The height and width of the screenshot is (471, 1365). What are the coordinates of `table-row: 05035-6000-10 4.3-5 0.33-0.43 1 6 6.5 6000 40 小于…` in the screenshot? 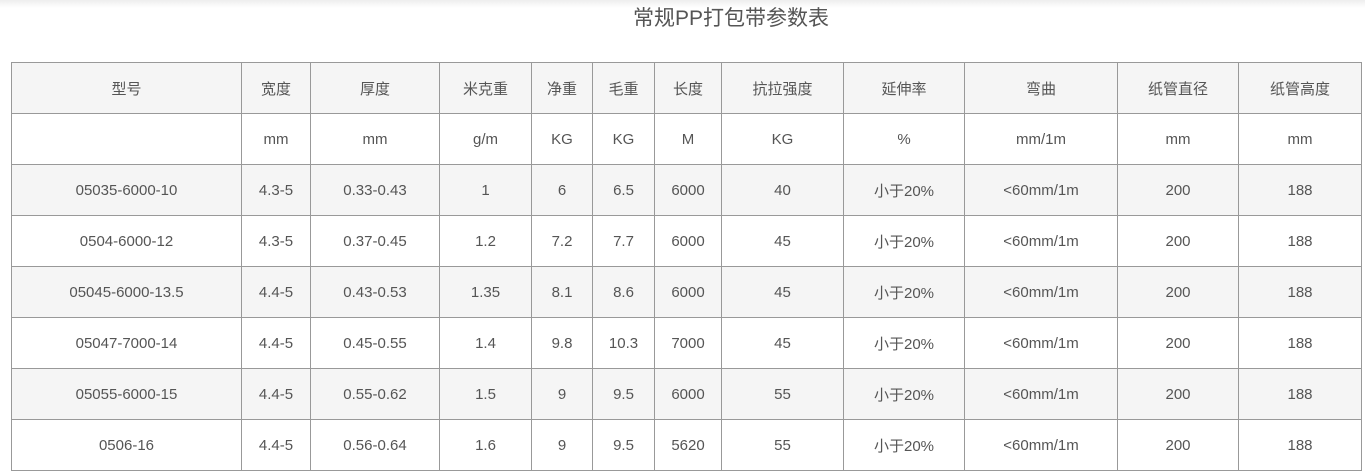 It's located at (686, 190).